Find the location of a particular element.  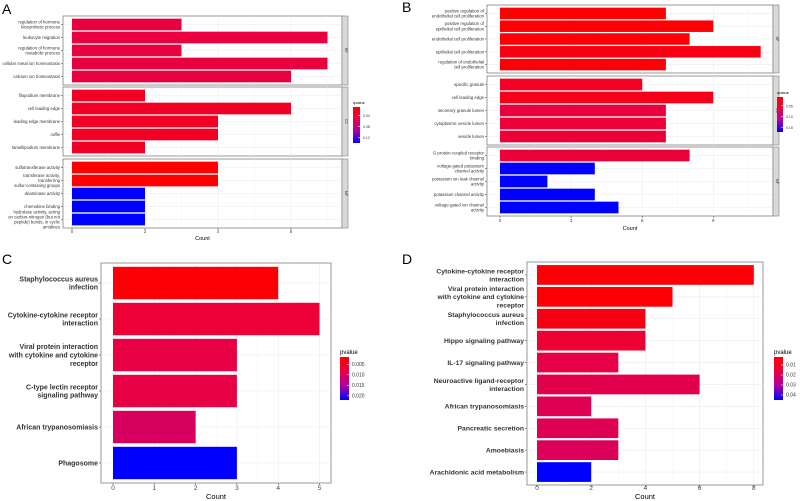

facet-strip is located at coordinates (776, 181).